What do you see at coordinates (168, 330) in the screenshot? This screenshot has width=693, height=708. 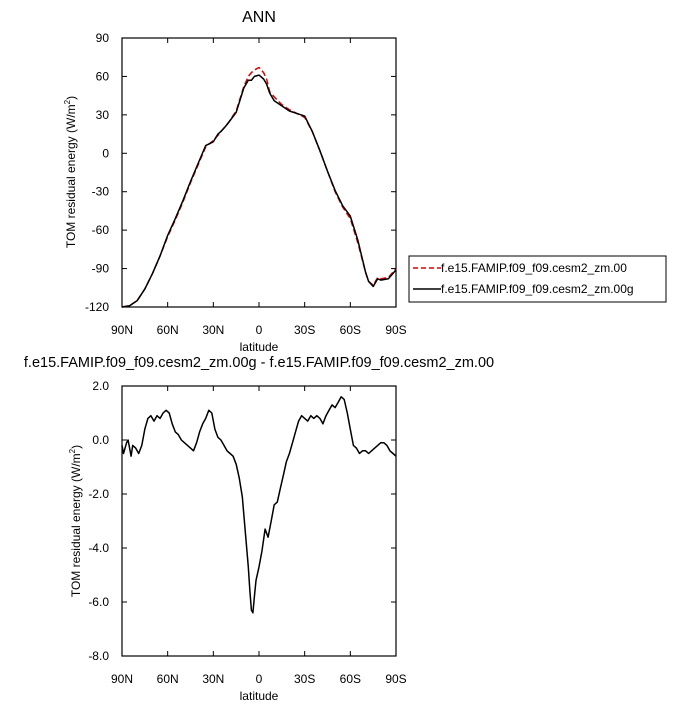 I see `top-xtick-label-1: 60N` at bounding box center [168, 330].